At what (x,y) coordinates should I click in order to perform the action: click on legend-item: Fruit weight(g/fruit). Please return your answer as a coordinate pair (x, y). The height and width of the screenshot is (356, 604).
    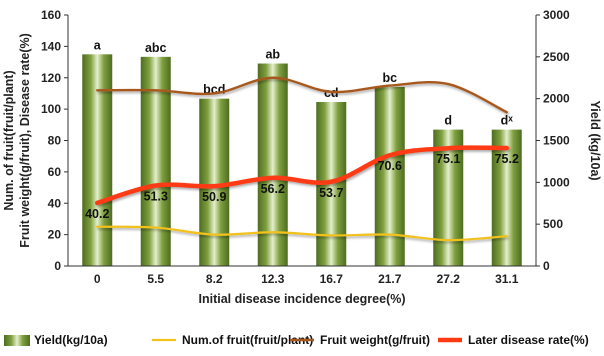
    Looking at the image, I should click on (360, 340).